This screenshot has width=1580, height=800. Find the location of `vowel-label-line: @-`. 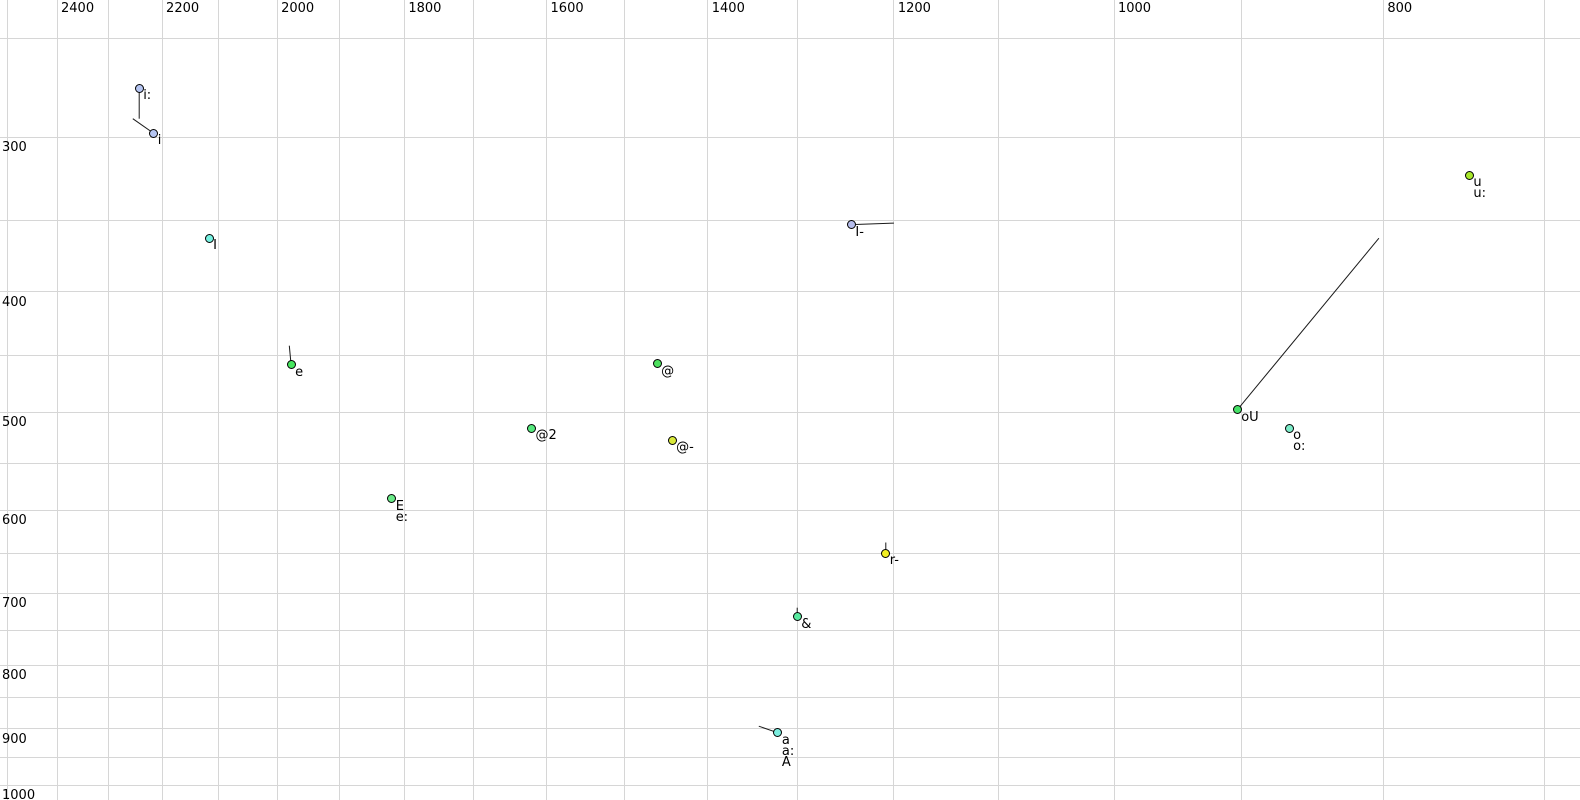

vowel-label-line: @- is located at coordinates (685, 448).